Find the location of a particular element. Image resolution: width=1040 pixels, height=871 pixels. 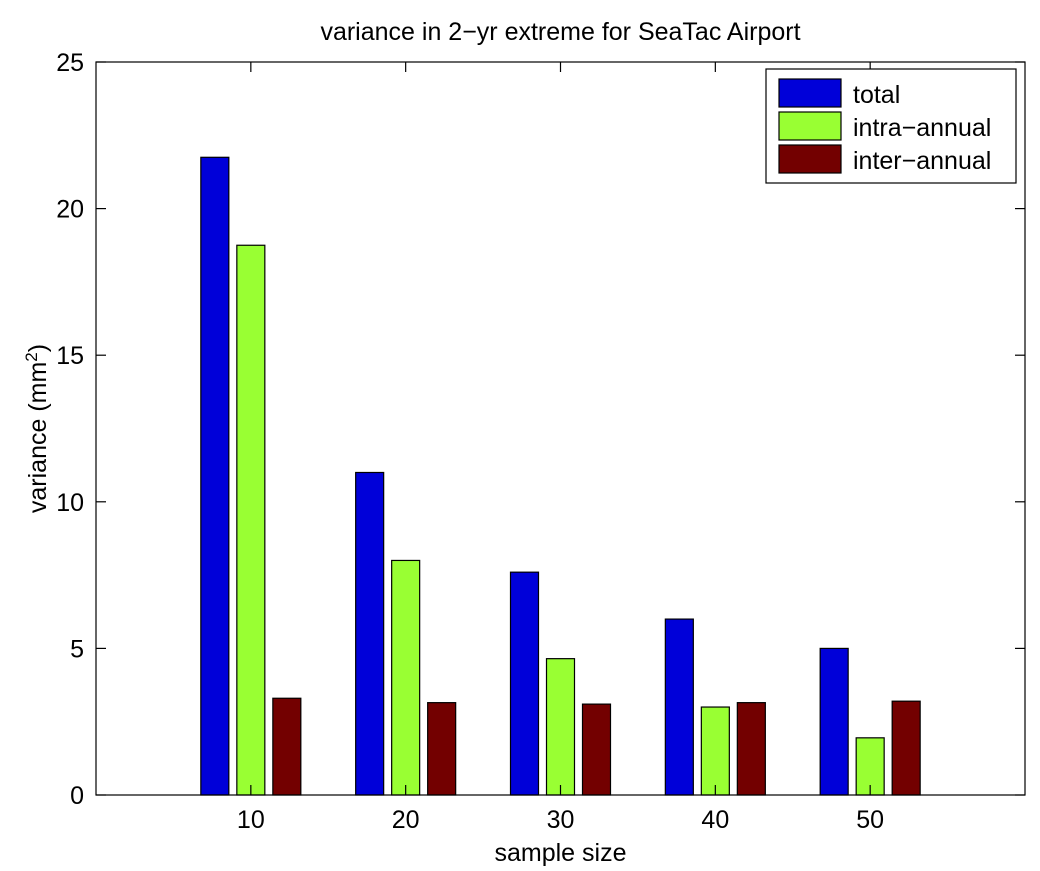

x-tick-label: 10 is located at coordinates (251, 820).